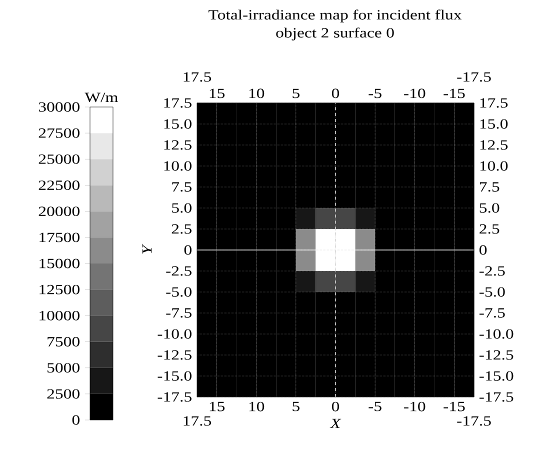 The image size is (540, 458). Describe the element at coordinates (490, 187) in the screenshot. I see `y2-tick-label: 7.5` at that location.